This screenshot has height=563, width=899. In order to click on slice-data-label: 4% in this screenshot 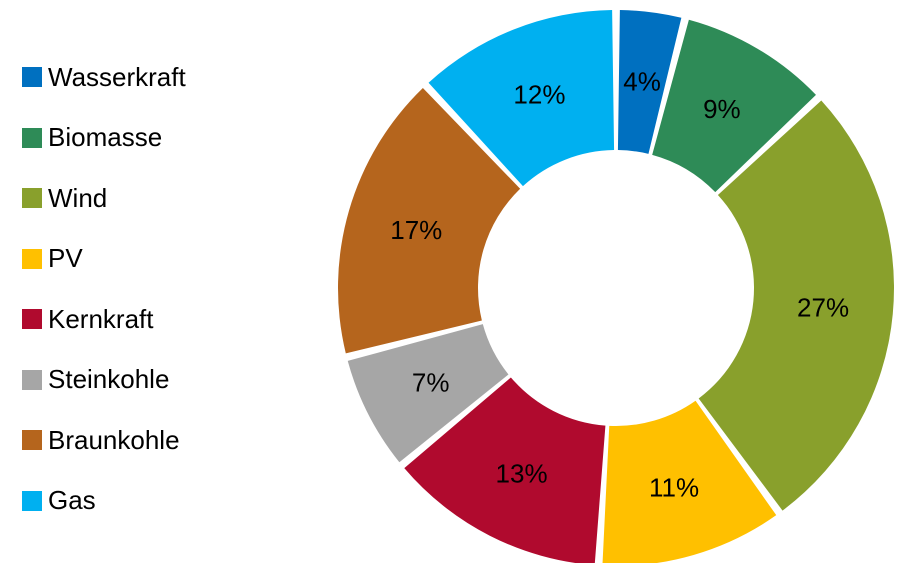, I will do `click(642, 82)`.